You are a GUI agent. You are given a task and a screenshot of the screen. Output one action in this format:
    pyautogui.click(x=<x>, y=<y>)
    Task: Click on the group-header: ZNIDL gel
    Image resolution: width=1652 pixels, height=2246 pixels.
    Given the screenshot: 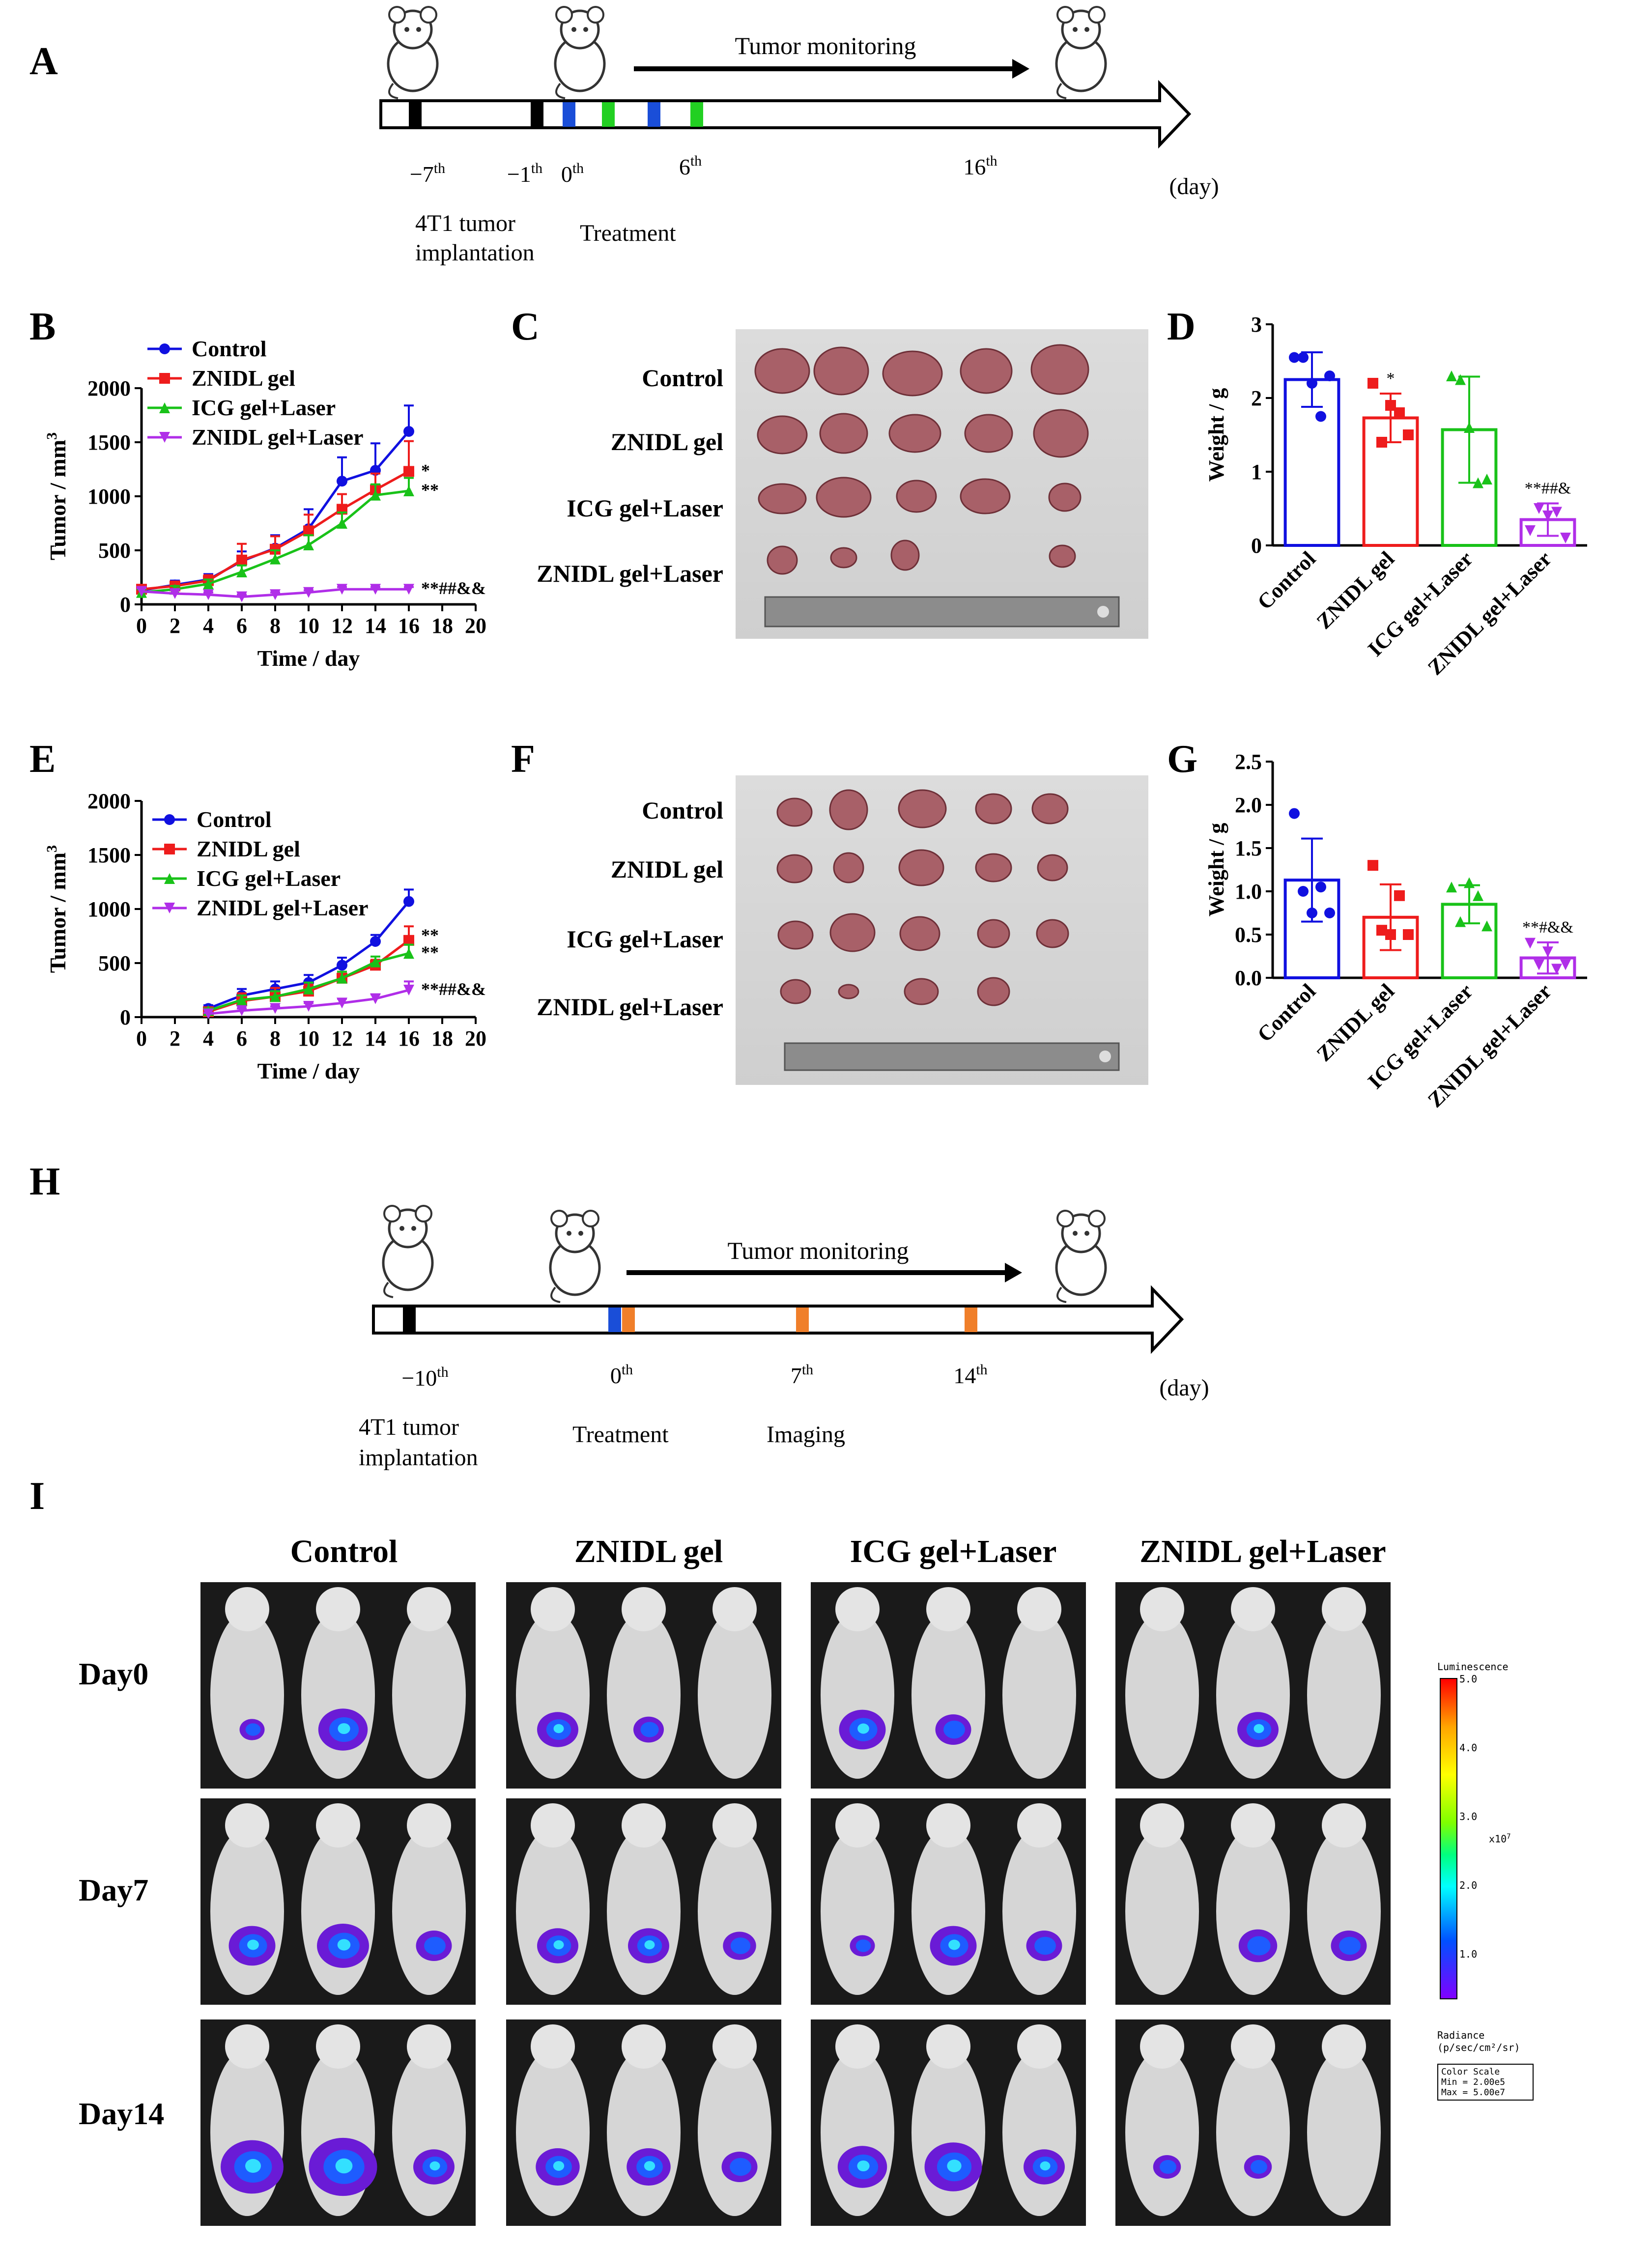 What is the action you would take?
    pyautogui.click(x=648, y=1551)
    